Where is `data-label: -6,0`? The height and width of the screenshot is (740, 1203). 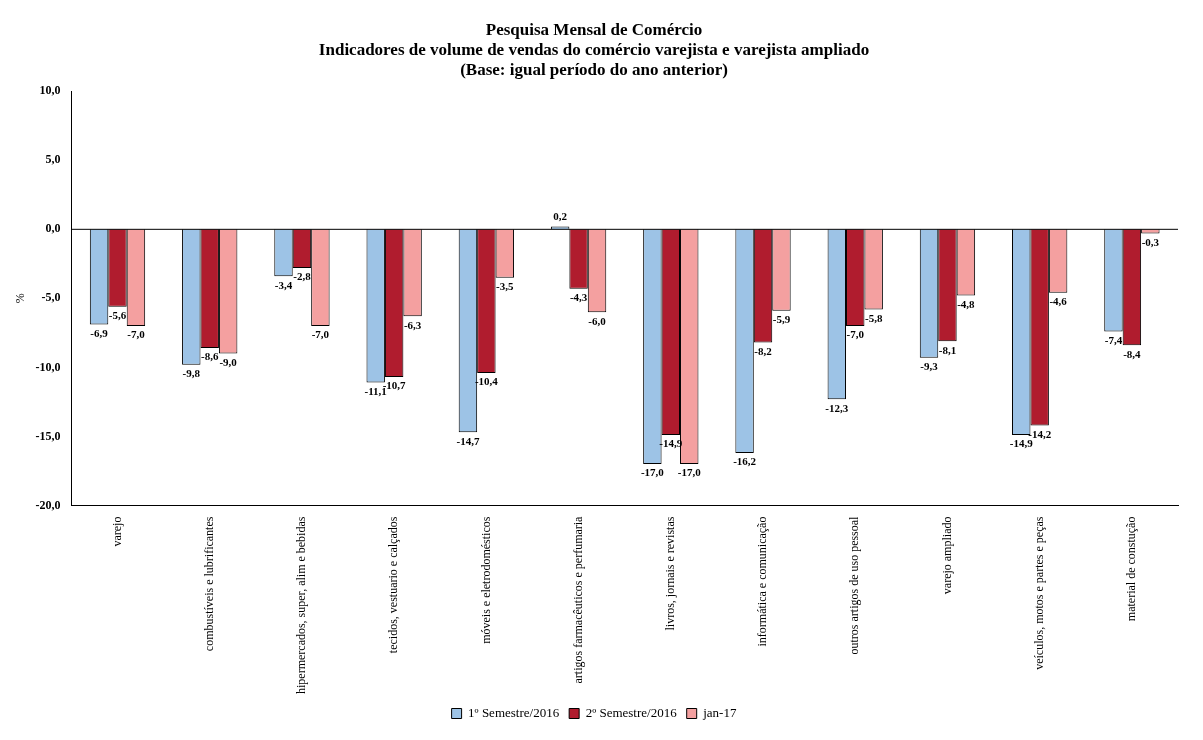
data-label: -6,0 is located at coordinates (597, 320).